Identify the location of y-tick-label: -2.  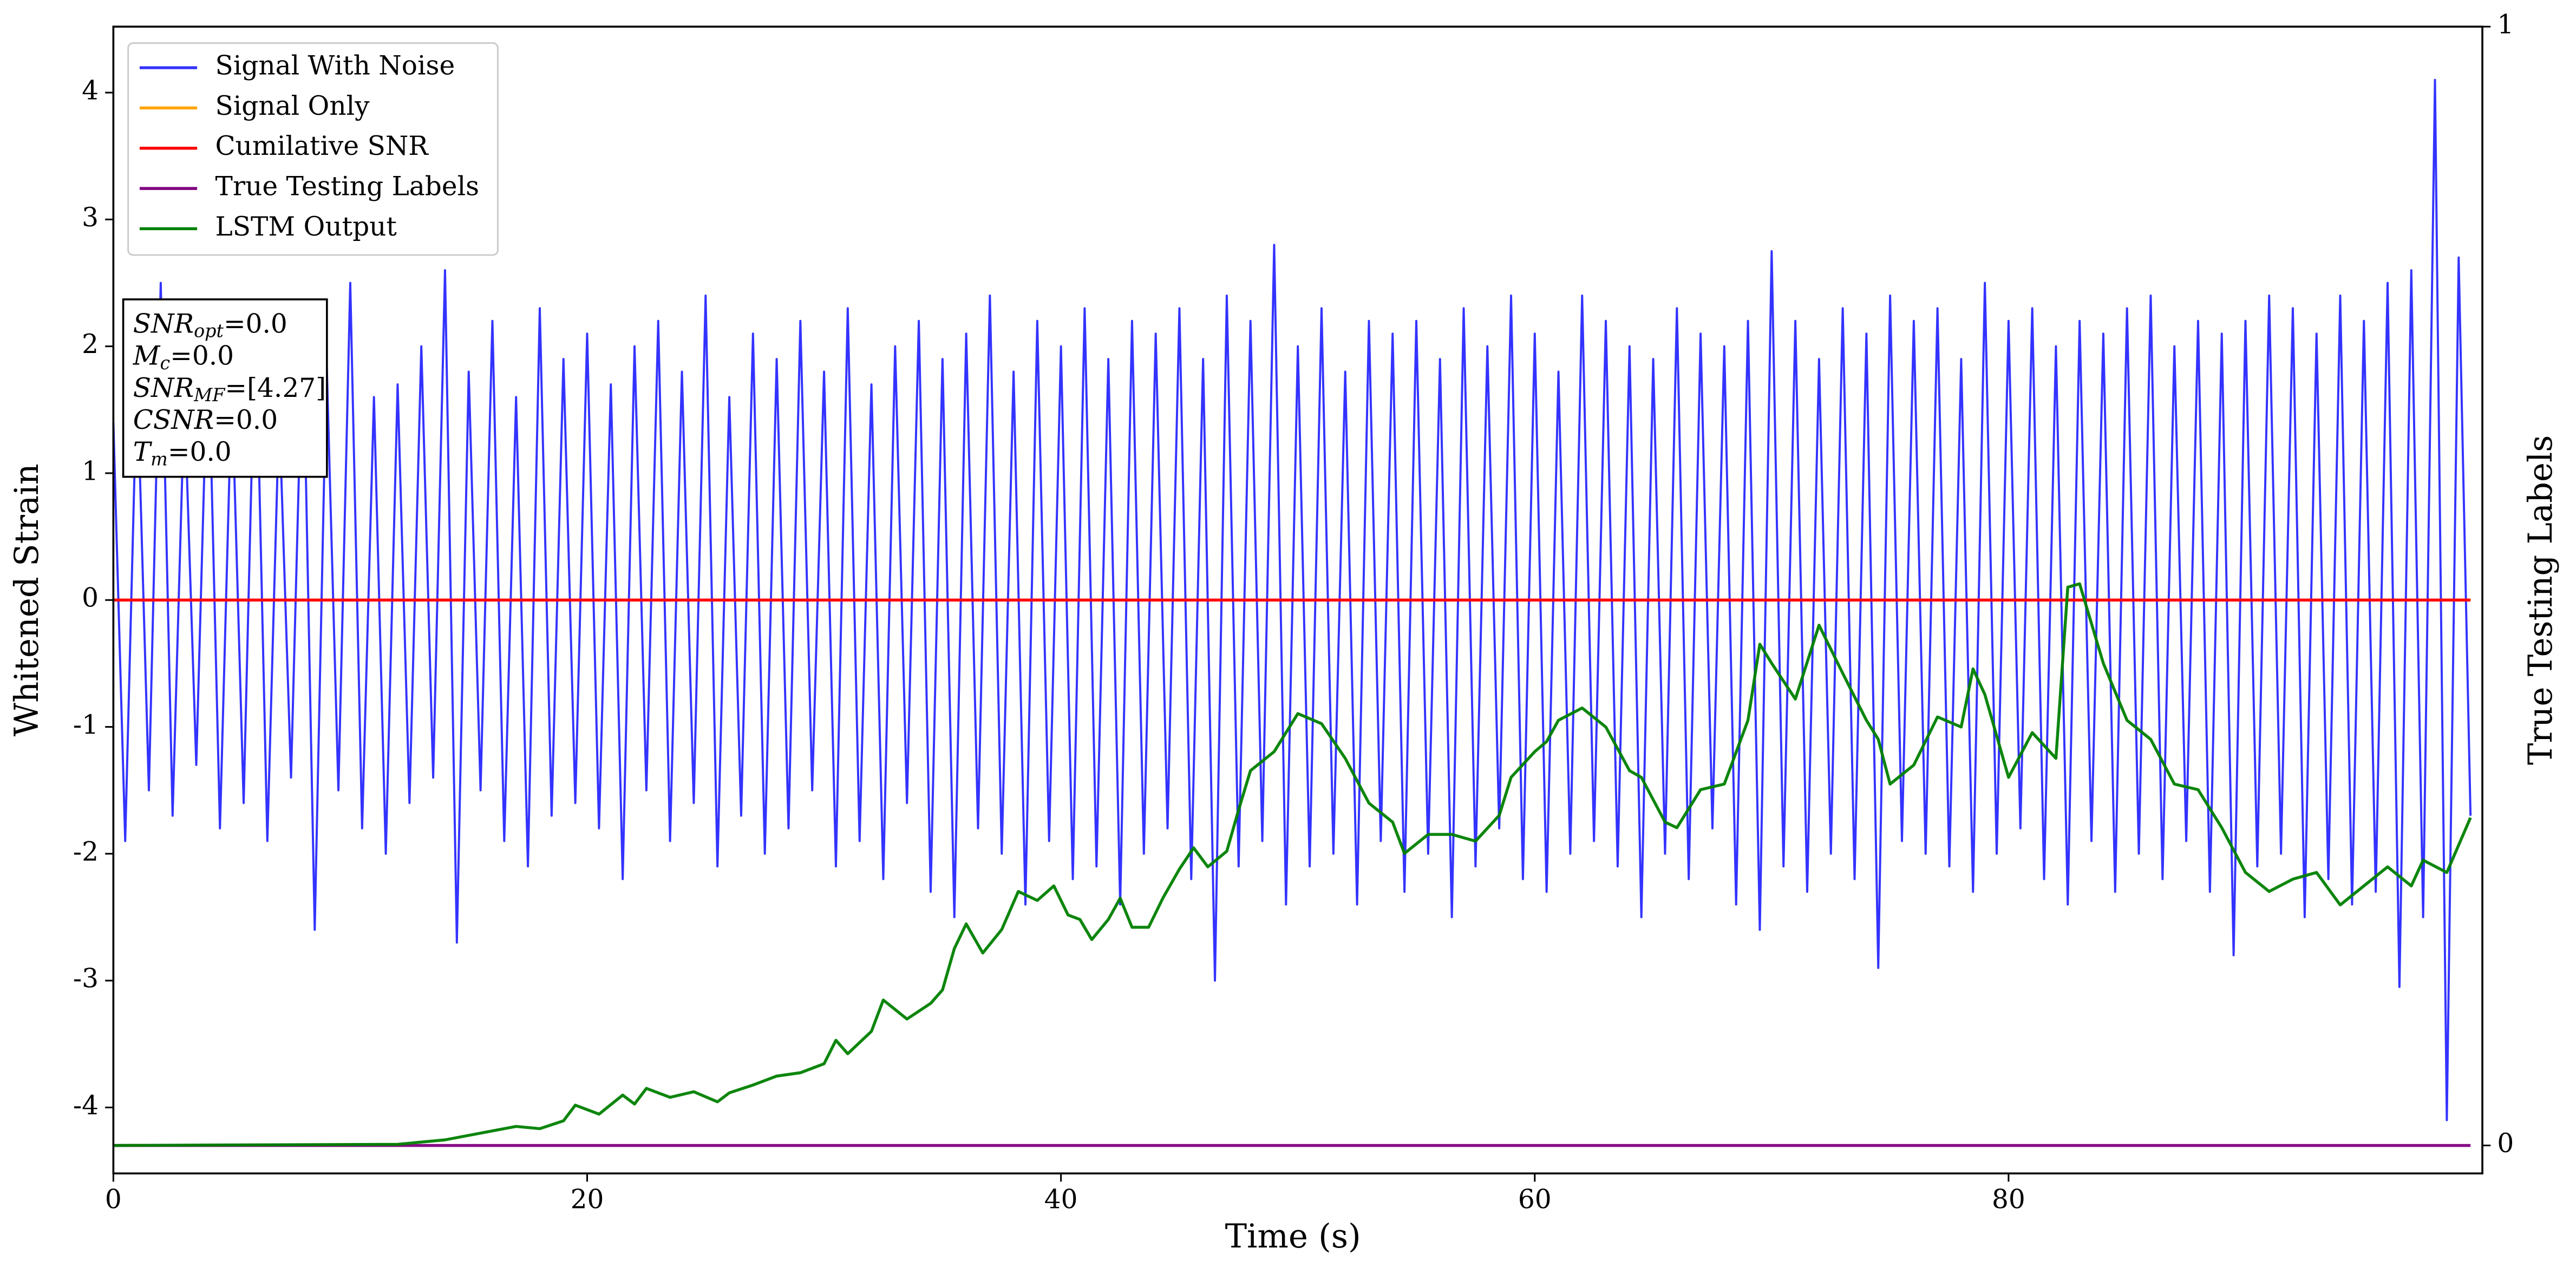
(86, 852).